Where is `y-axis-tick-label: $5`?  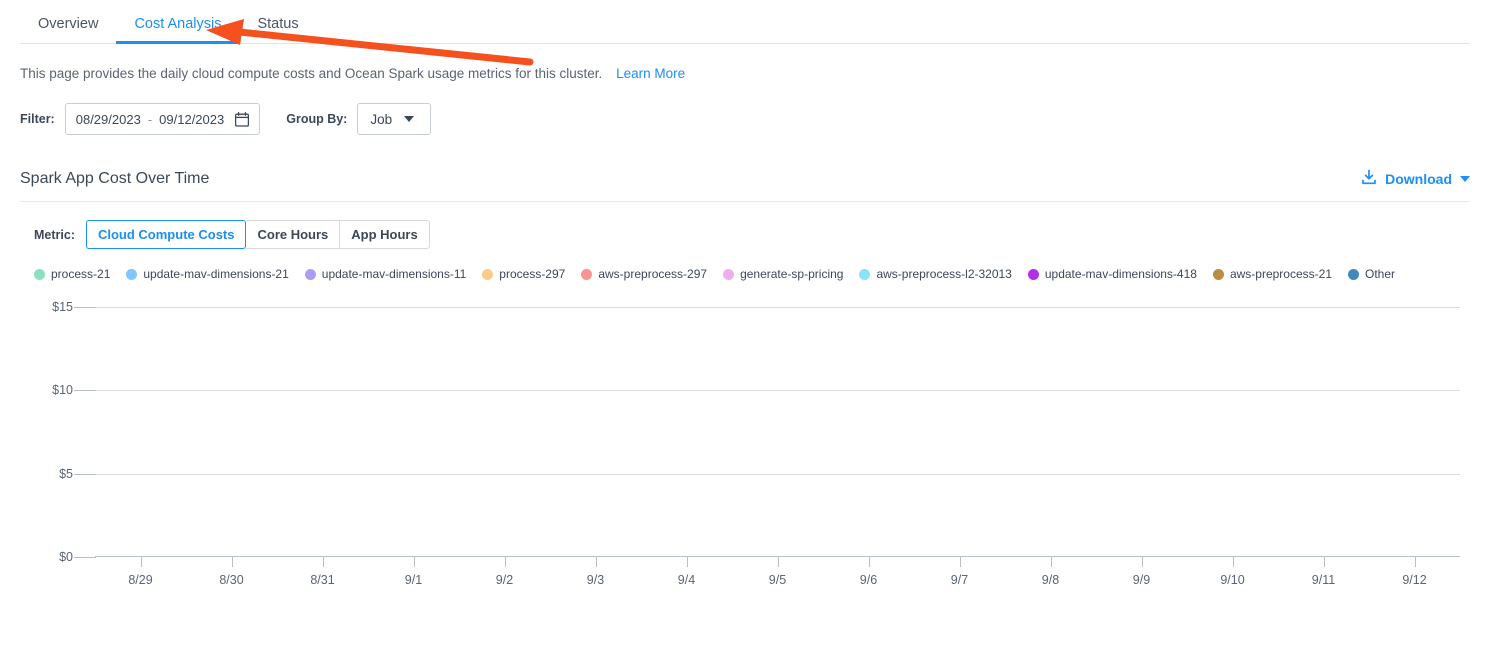 y-axis-tick-label: $5 is located at coordinates (66, 473).